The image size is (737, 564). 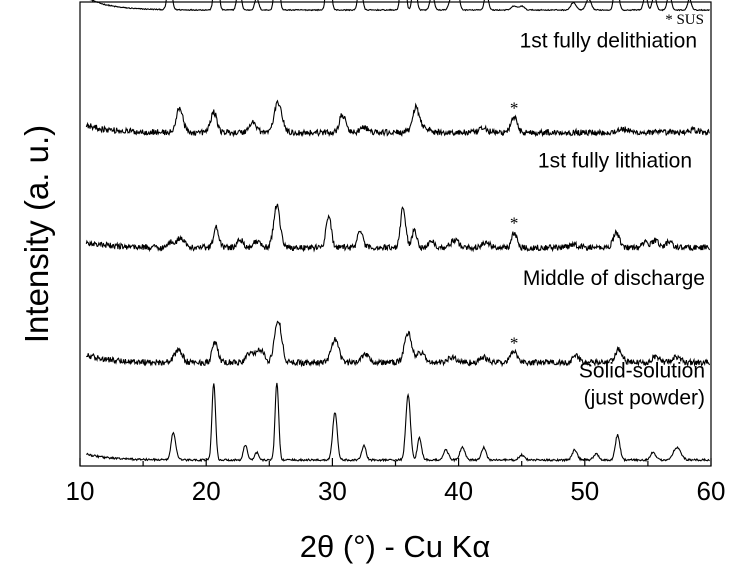 What do you see at coordinates (642, 371) in the screenshot?
I see `series-label-4-line-0: Solid-solution` at bounding box center [642, 371].